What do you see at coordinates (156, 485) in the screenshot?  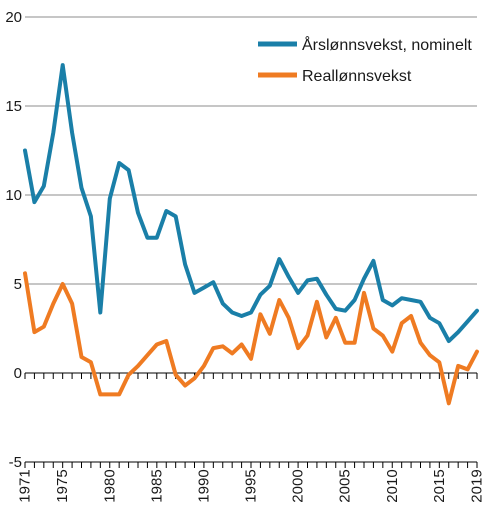 I see `x-tick-label: 1985` at bounding box center [156, 485].